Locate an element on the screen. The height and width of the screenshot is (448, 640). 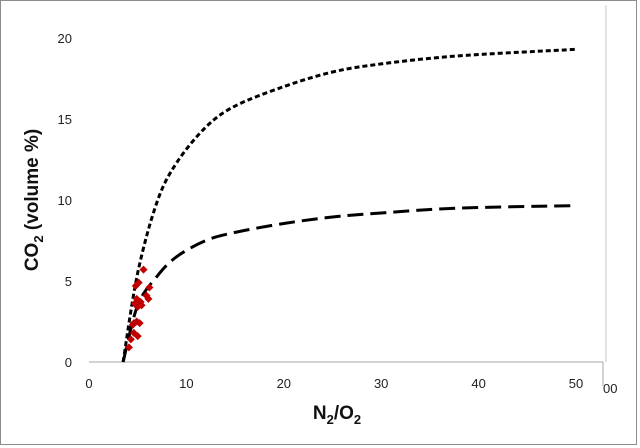
y-tick-label: 10 is located at coordinates (65, 200).